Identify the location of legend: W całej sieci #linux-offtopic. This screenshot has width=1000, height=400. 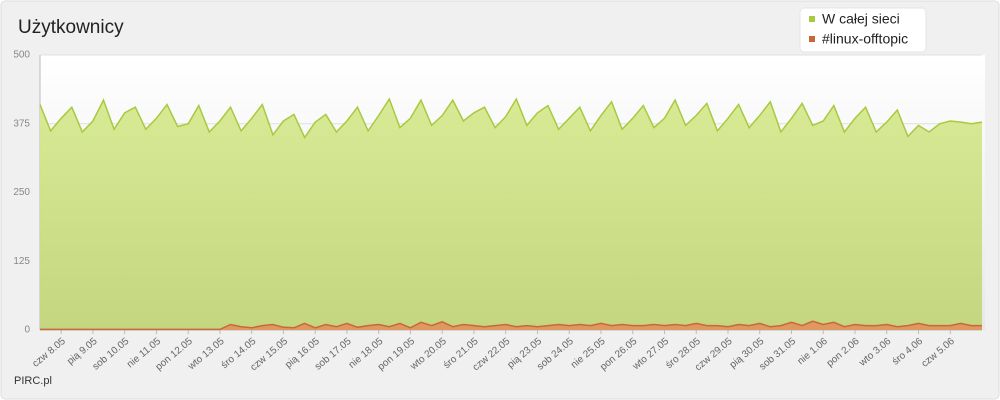
(863, 30).